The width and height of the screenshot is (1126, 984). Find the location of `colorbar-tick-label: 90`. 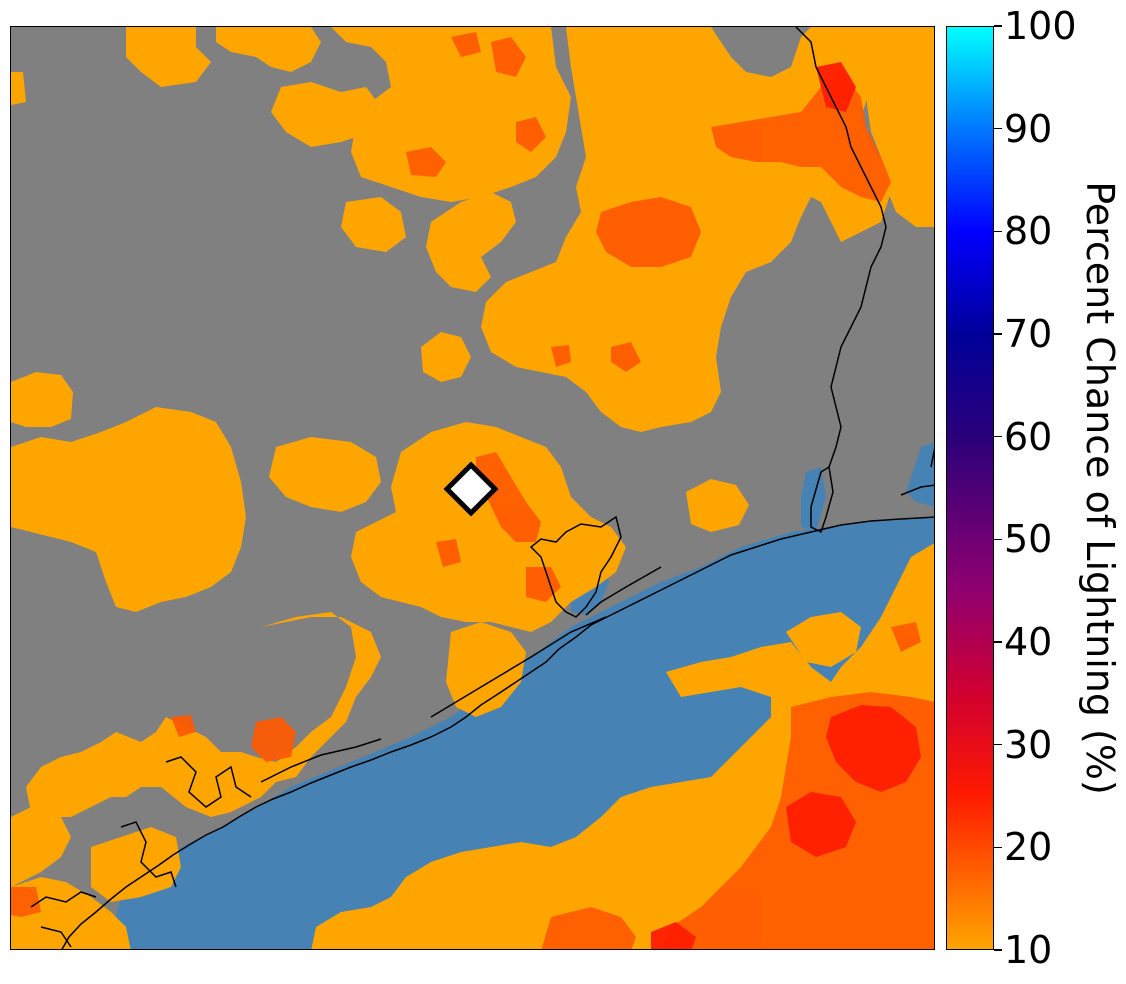

colorbar-tick-label: 90 is located at coordinates (1028, 128).